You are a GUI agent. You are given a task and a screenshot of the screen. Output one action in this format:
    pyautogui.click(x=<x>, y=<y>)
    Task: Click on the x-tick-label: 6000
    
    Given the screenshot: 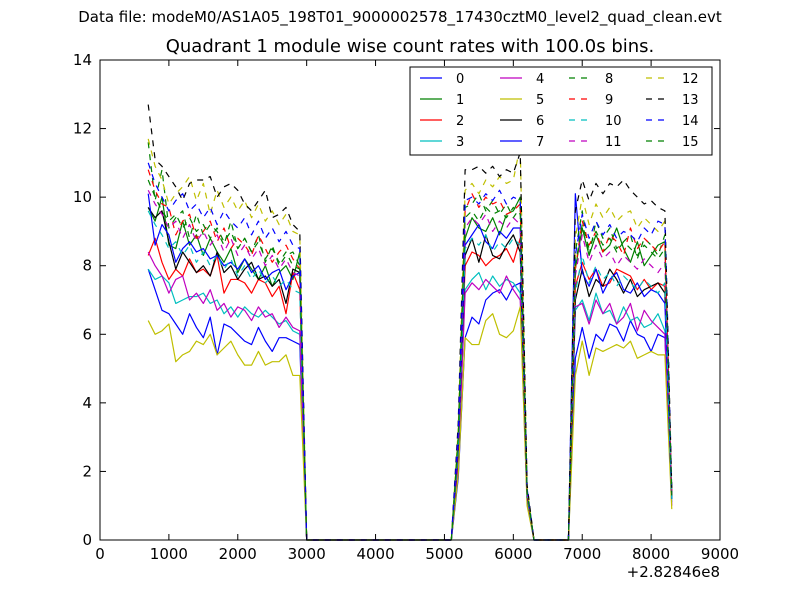 What is the action you would take?
    pyautogui.click(x=513, y=554)
    